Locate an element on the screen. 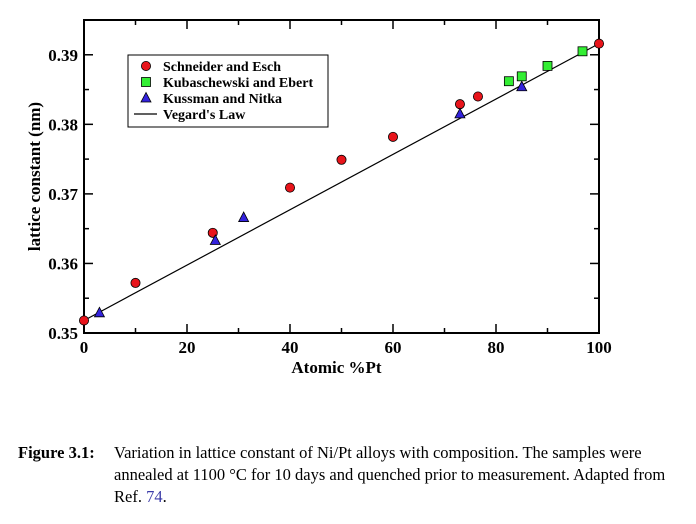 Image resolution: width=696 pixels, height=524 pixels. y-tick-label: 0.35 is located at coordinates (63, 333).